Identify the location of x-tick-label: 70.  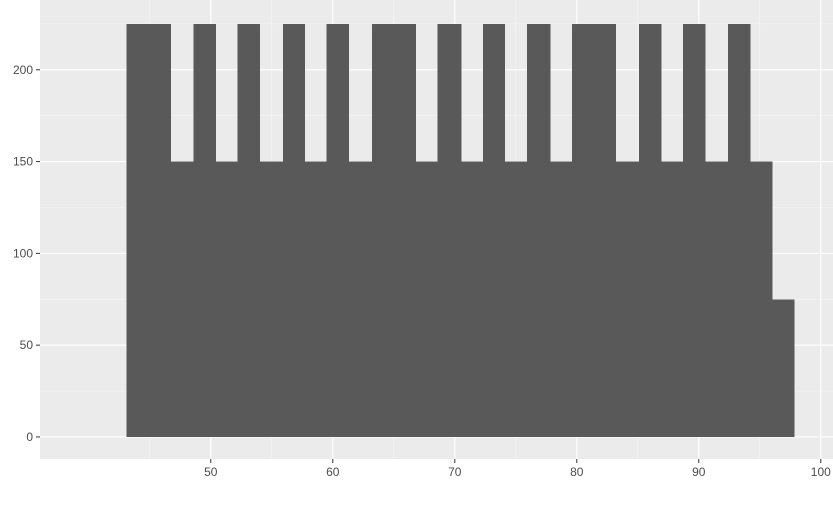
(455, 472).